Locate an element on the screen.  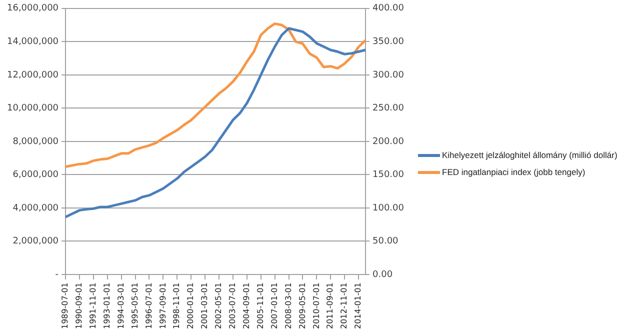
x-tick-label: 2008-03-01 is located at coordinates (288, 306).